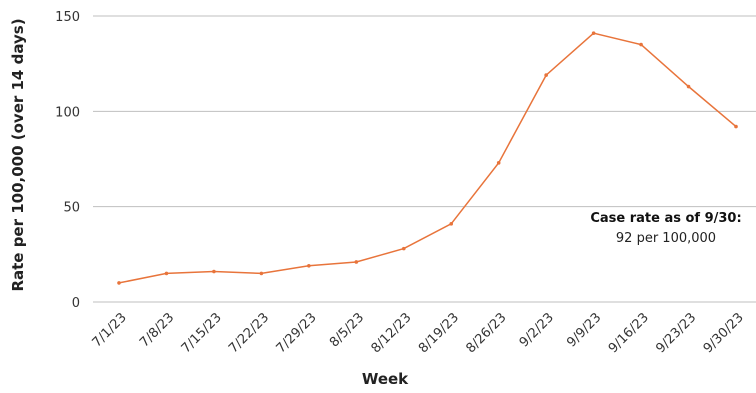 The image size is (756, 393). What do you see at coordinates (202, 333) in the screenshot?
I see `x-tick-label: 7/15/23` at bounding box center [202, 333].